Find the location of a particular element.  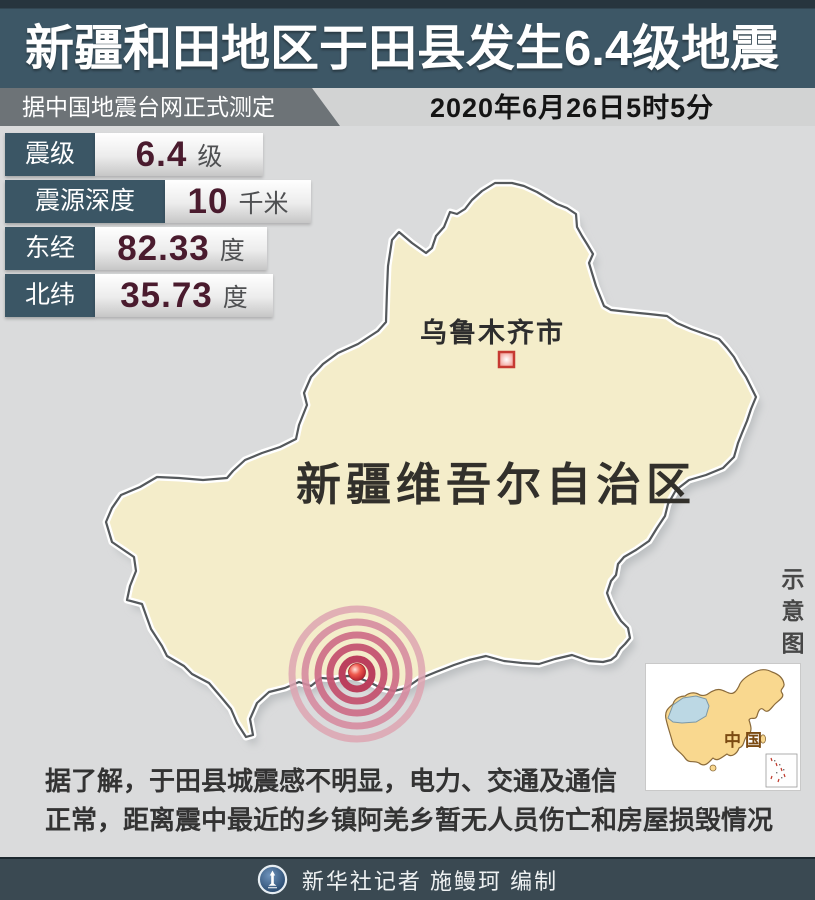

south-sea-islets is located at coordinates (779, 769).